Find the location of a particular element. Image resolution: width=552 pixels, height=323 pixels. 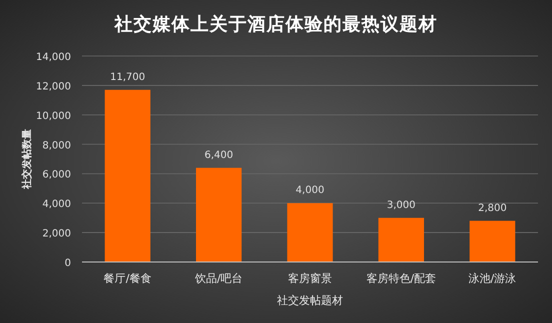

y-axis-title: 社交发帖数量 is located at coordinates (27, 159).